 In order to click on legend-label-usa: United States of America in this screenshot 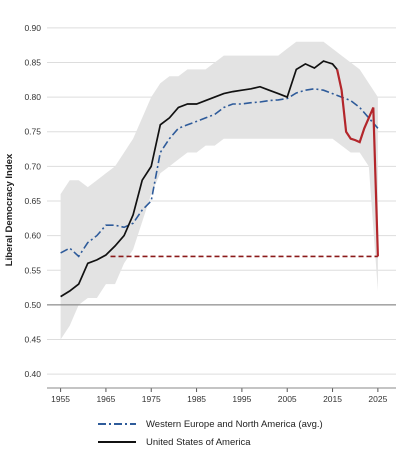, I will do `click(198, 442)`.